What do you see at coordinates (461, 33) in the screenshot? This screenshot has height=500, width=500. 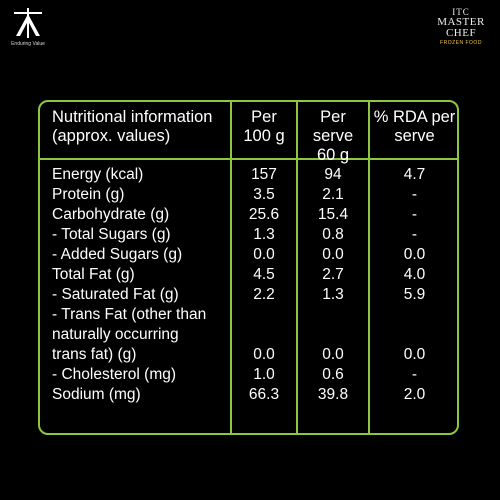 I see `logo-chef-text: CHEF` at bounding box center [461, 33].